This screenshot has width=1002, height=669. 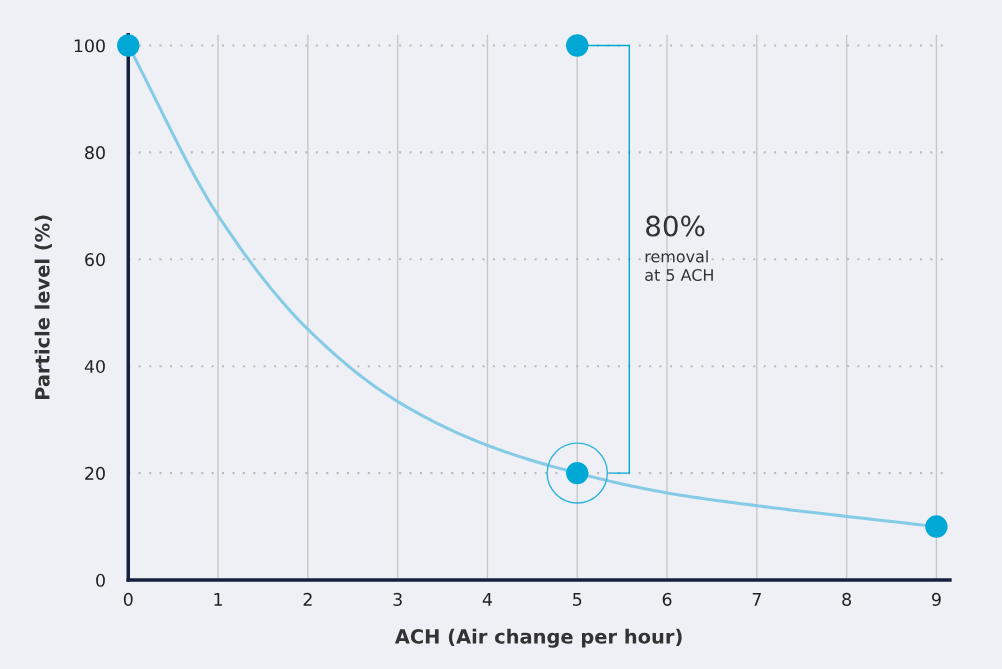 I want to click on y-tick-label: 60, so click(x=95, y=260).